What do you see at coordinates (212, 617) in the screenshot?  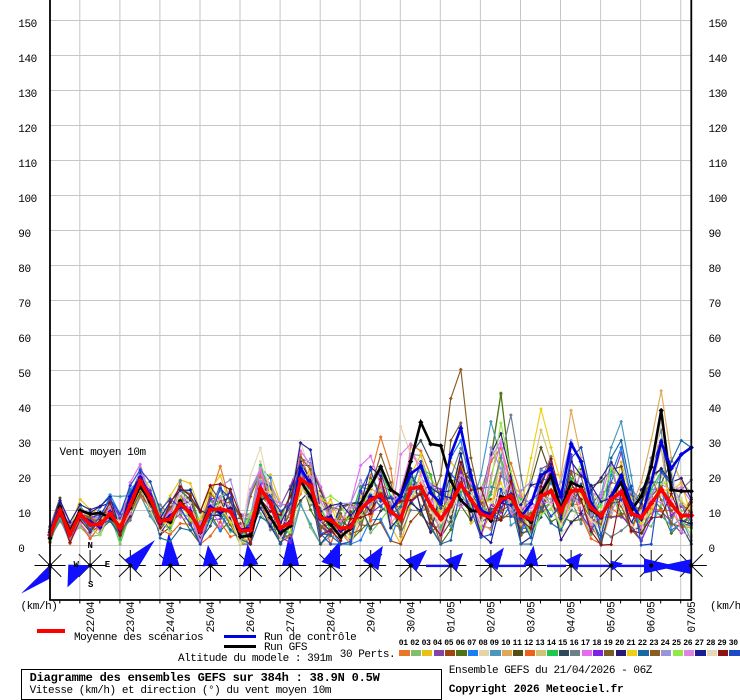 I see `svg-text: 25/04` at bounding box center [212, 617].